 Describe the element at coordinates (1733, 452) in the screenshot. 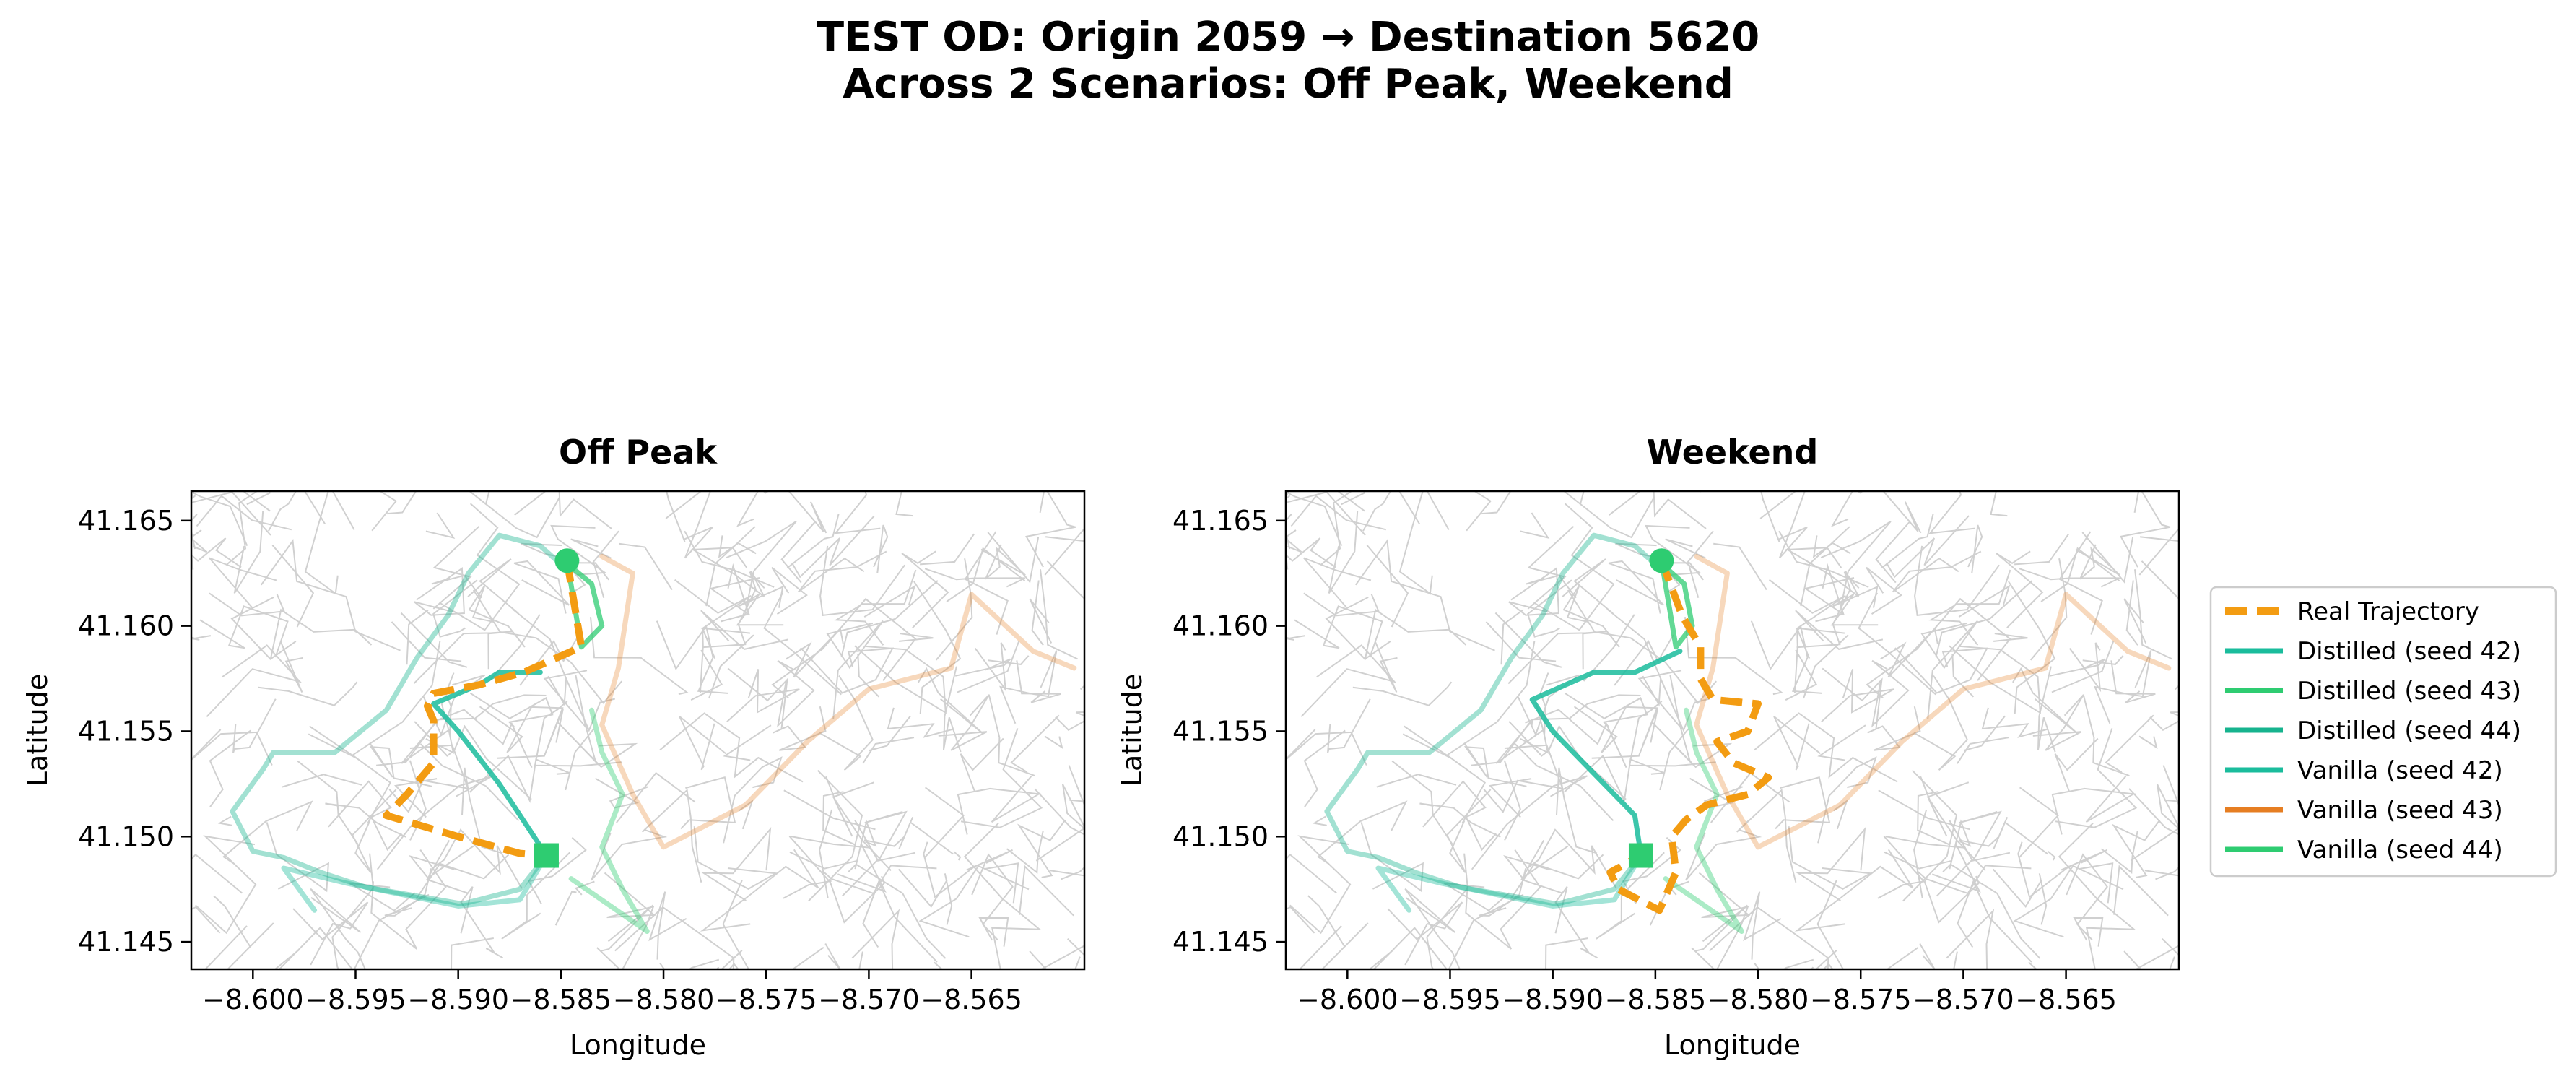

I see `subplot-title: Weekend` at that location.